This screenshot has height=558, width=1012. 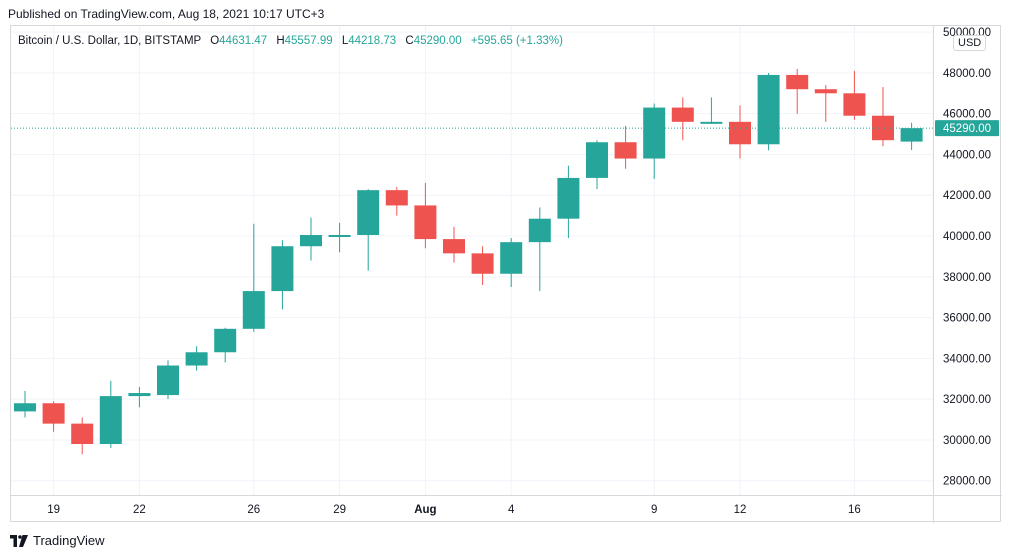 I want to click on last-price-badge, so click(x=967, y=128).